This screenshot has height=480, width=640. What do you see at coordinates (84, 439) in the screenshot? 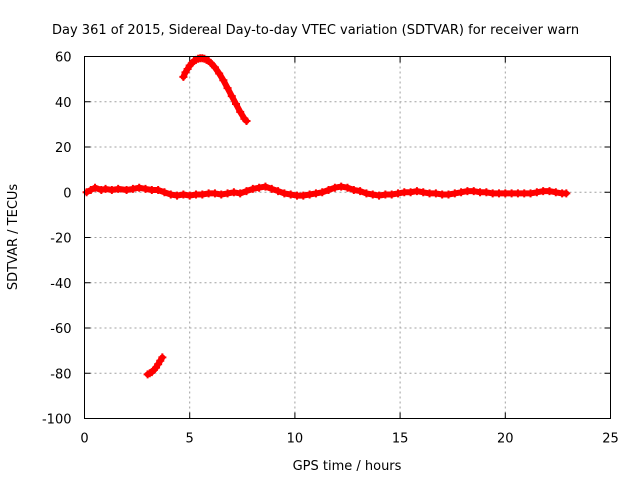
I see `x-tick-label: 0` at bounding box center [84, 439].